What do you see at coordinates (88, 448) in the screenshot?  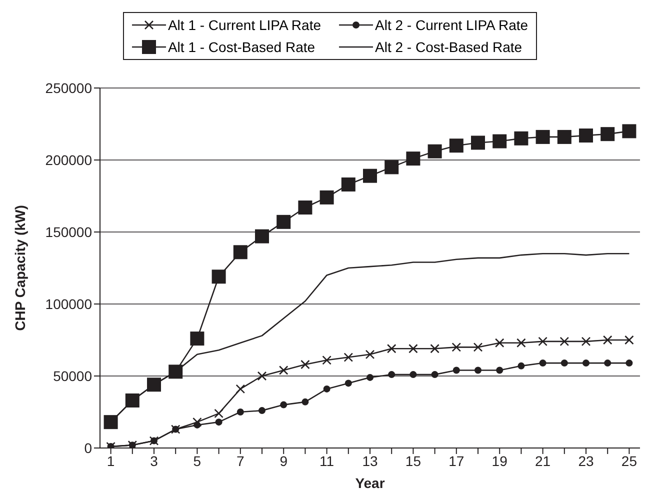 I see `y-tick-label: 0` at bounding box center [88, 448].